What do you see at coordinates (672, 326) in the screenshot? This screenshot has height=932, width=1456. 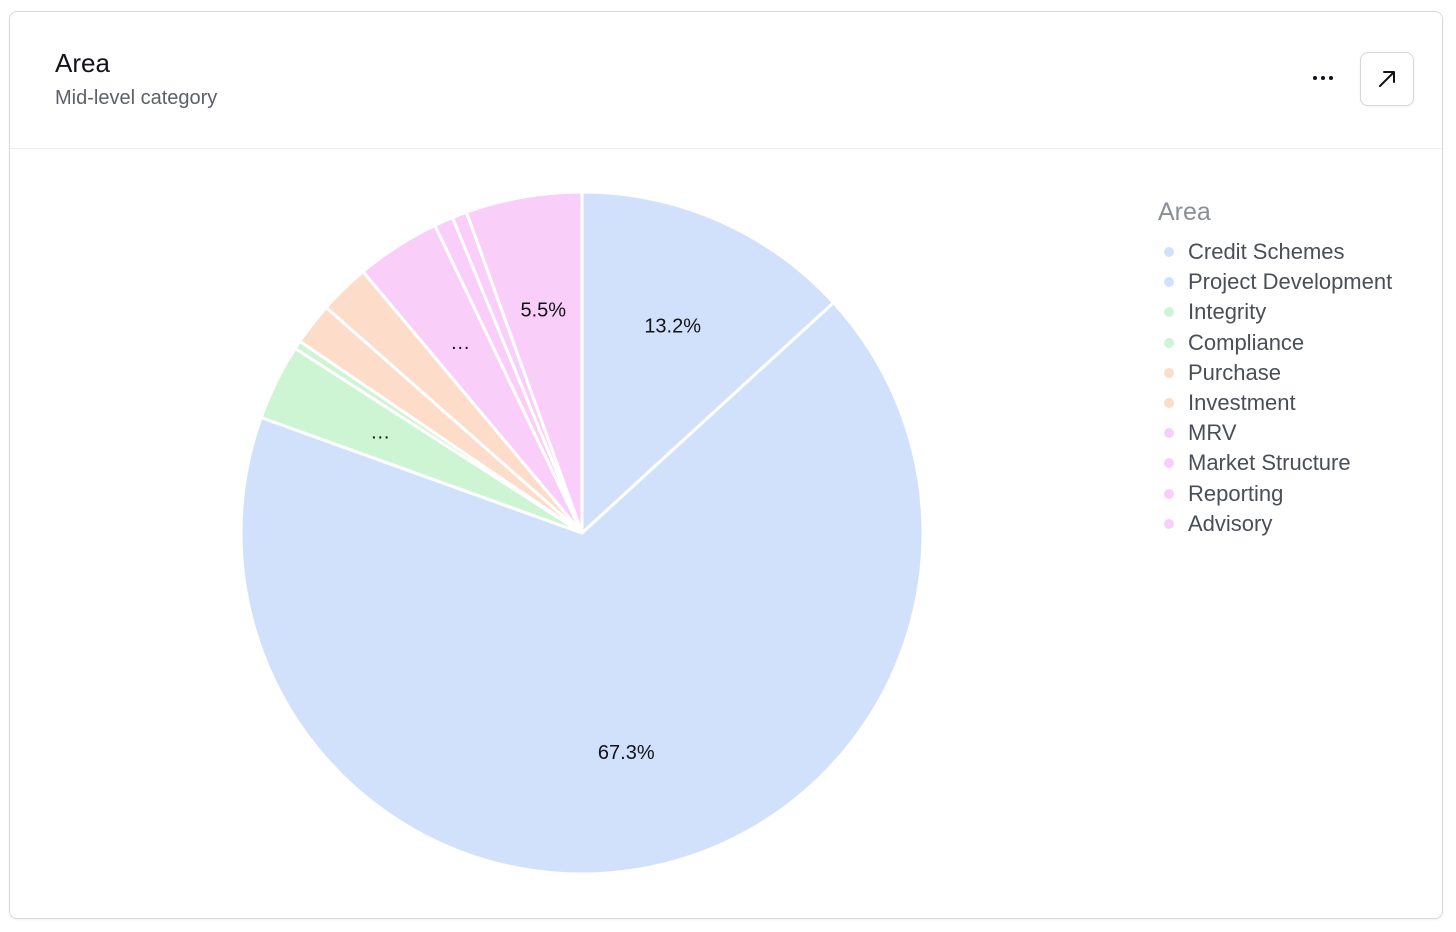 I see `pie-label-credit-schemes: 13.2%` at bounding box center [672, 326].